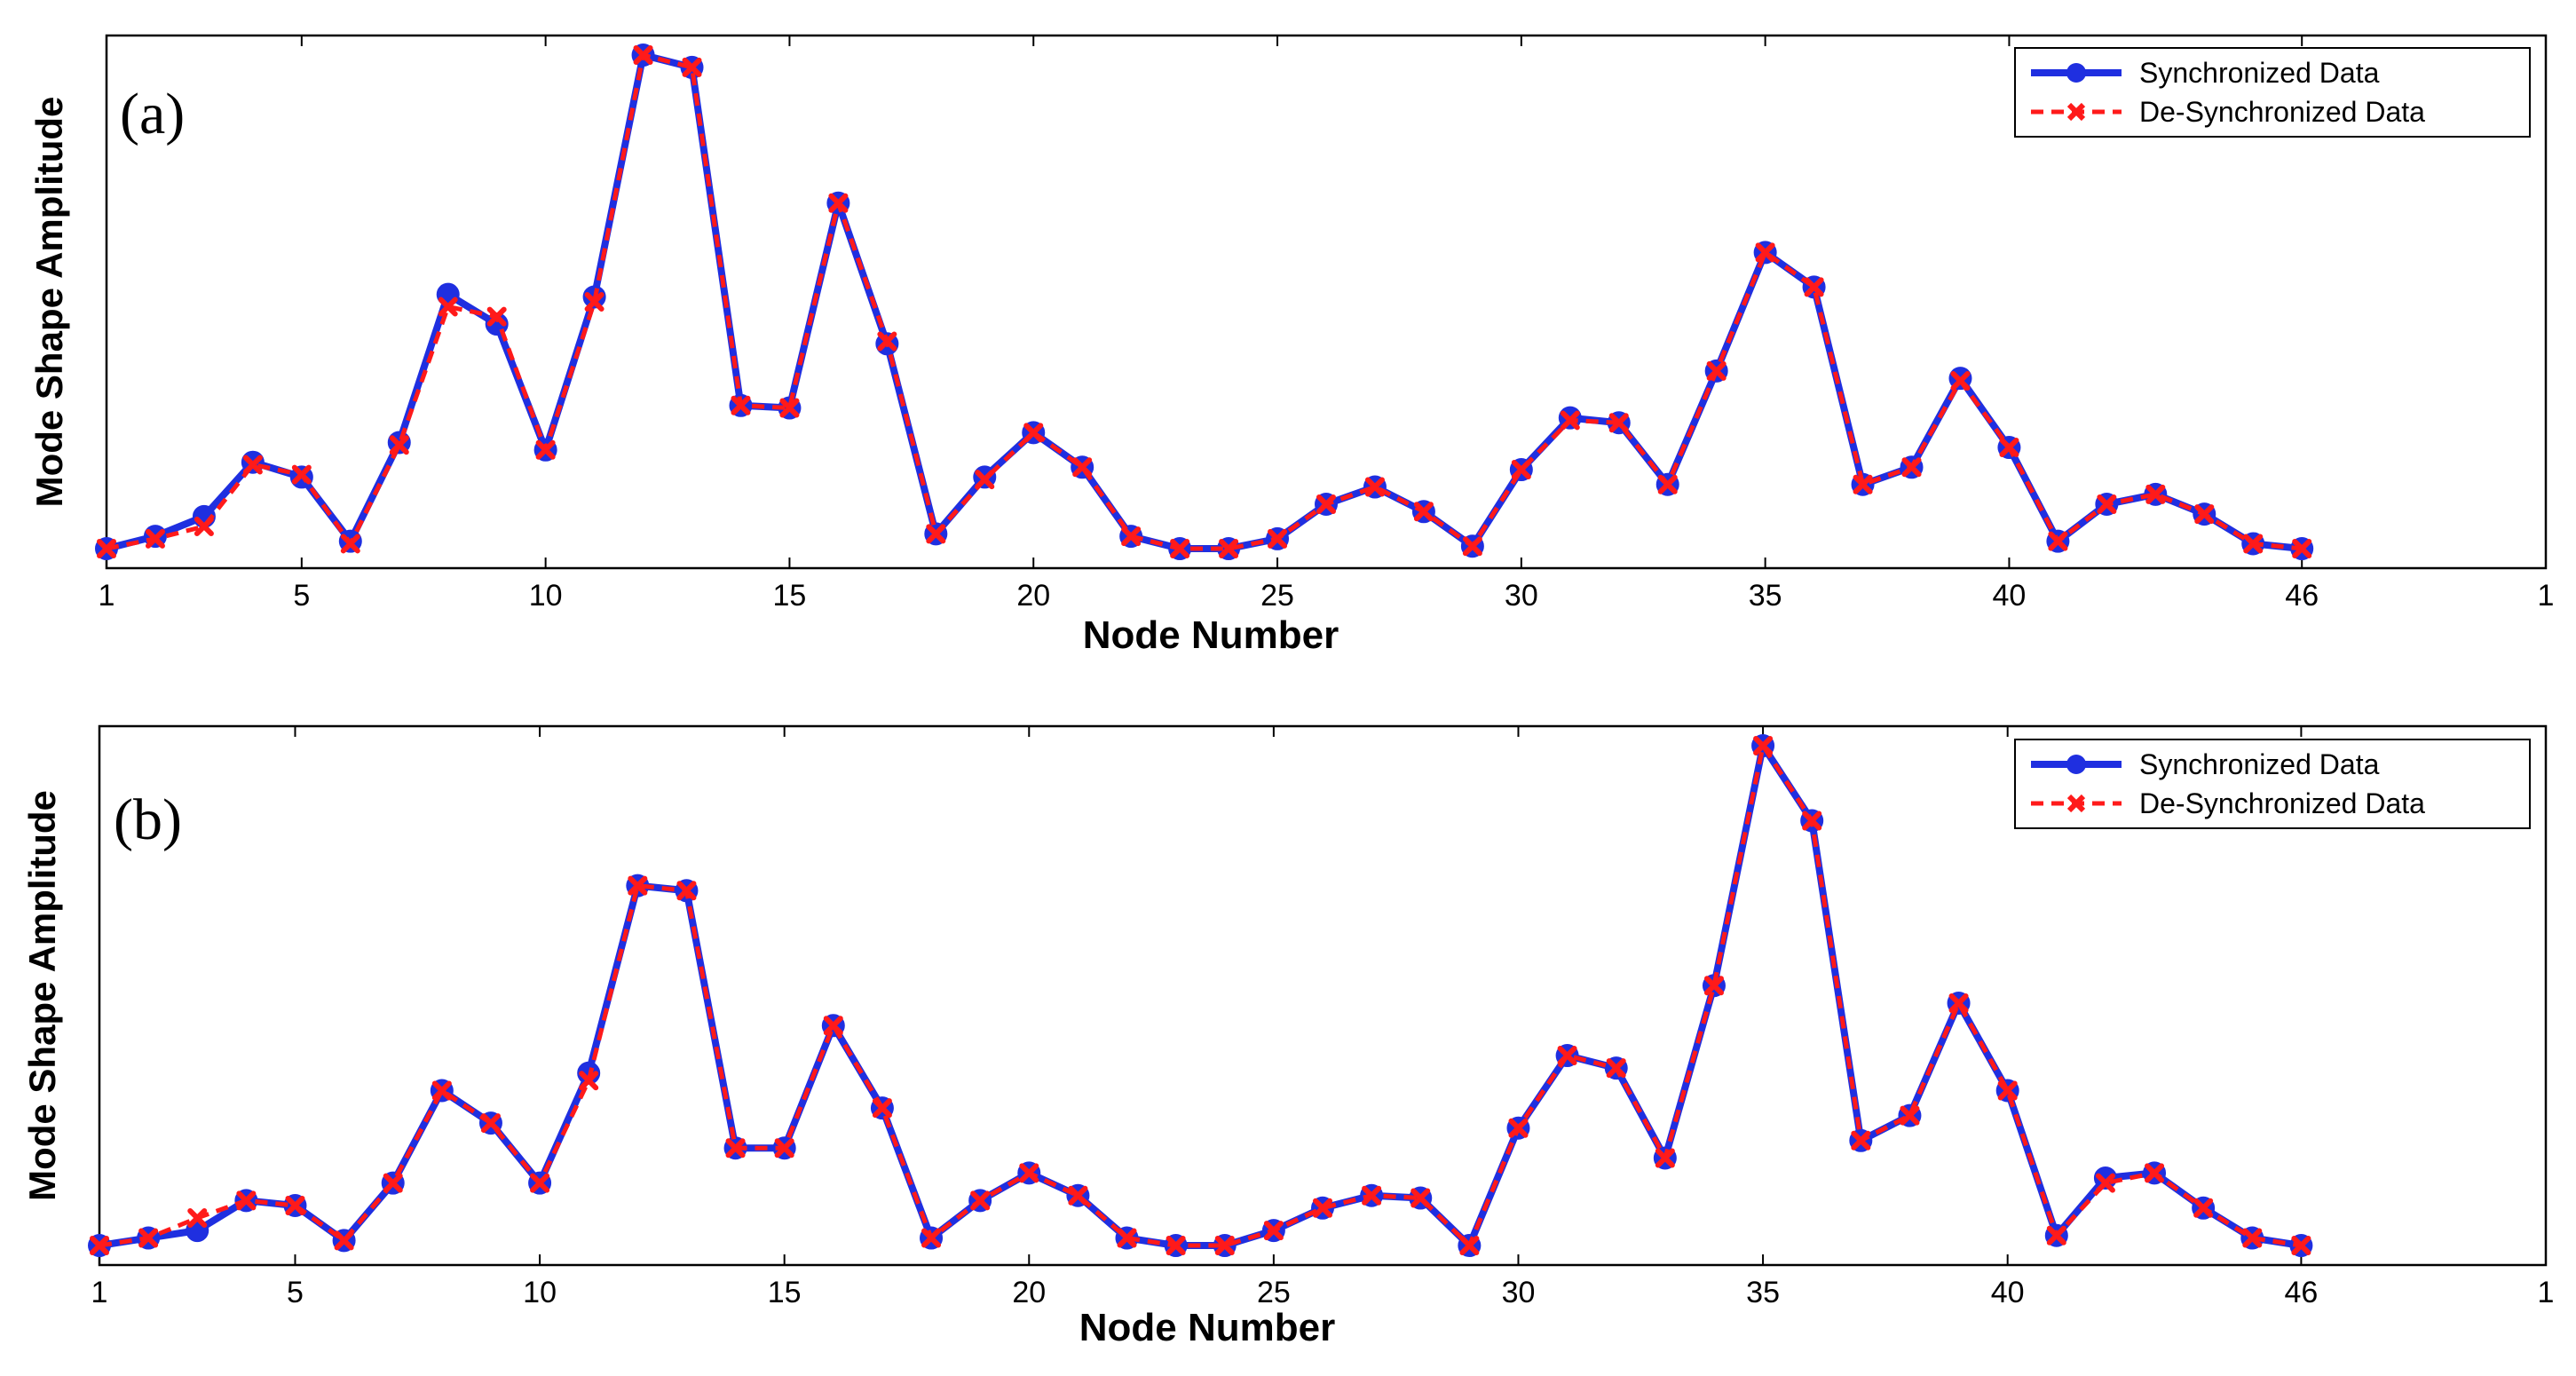 The image size is (2576, 1376). Describe the element at coordinates (1029, 1292) in the screenshot. I see `x-tick-label: 20` at that location.